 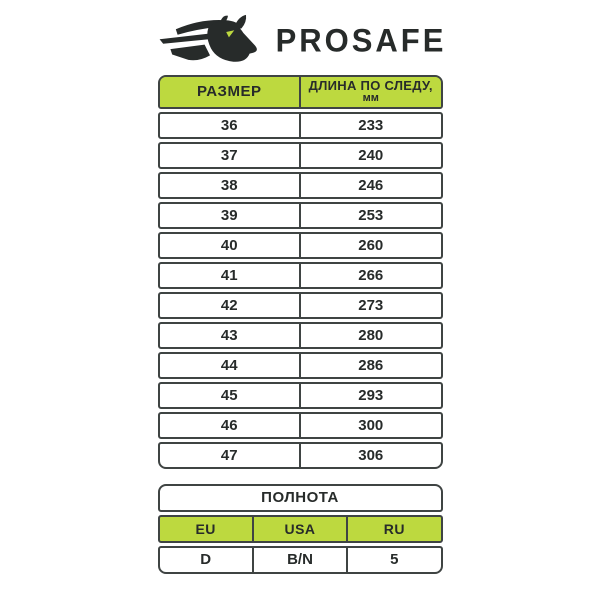 What do you see at coordinates (370, 215) in the screenshot?
I see `length-value-cell: 253` at bounding box center [370, 215].